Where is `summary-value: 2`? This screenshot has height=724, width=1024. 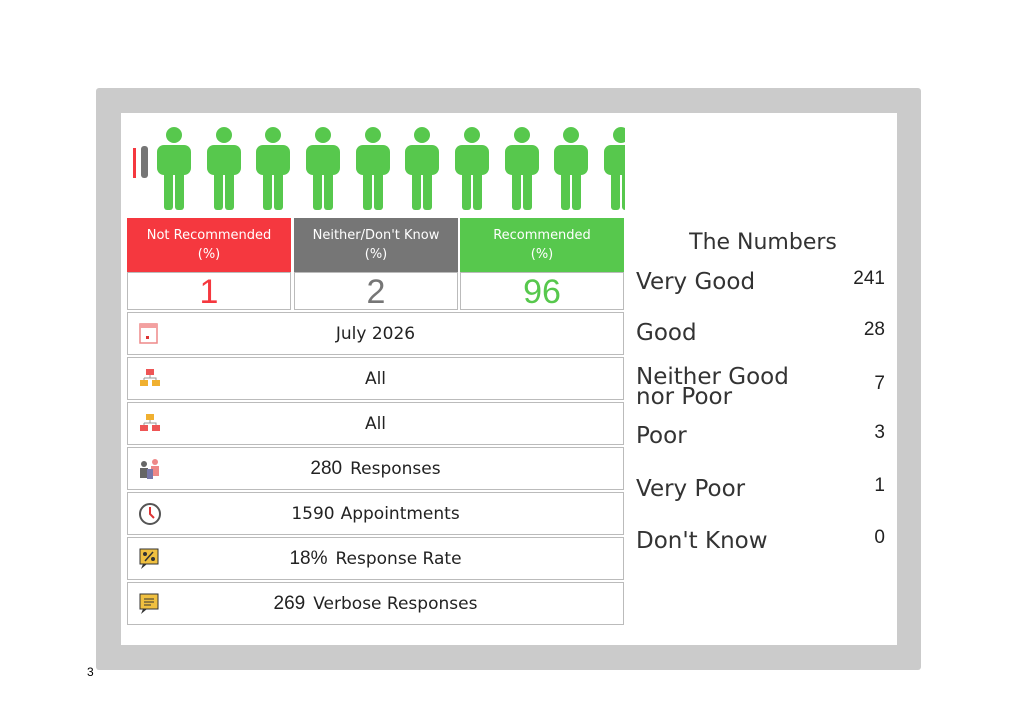 summary-value: 2 is located at coordinates (376, 291).